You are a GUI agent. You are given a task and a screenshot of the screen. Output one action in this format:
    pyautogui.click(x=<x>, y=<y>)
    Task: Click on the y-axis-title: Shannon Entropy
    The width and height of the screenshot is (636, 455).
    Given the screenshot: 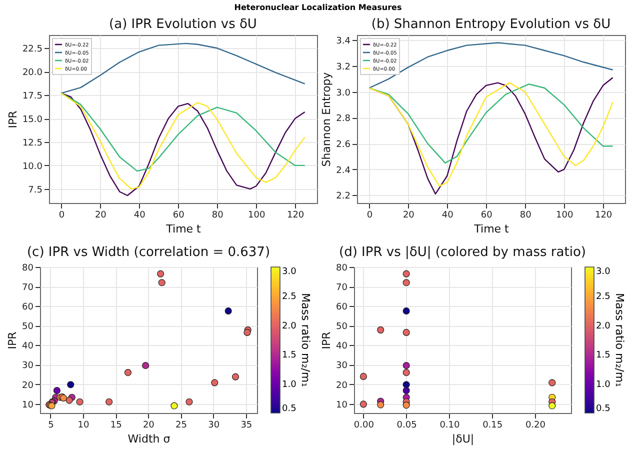 What is the action you would take?
    pyautogui.click(x=327, y=119)
    